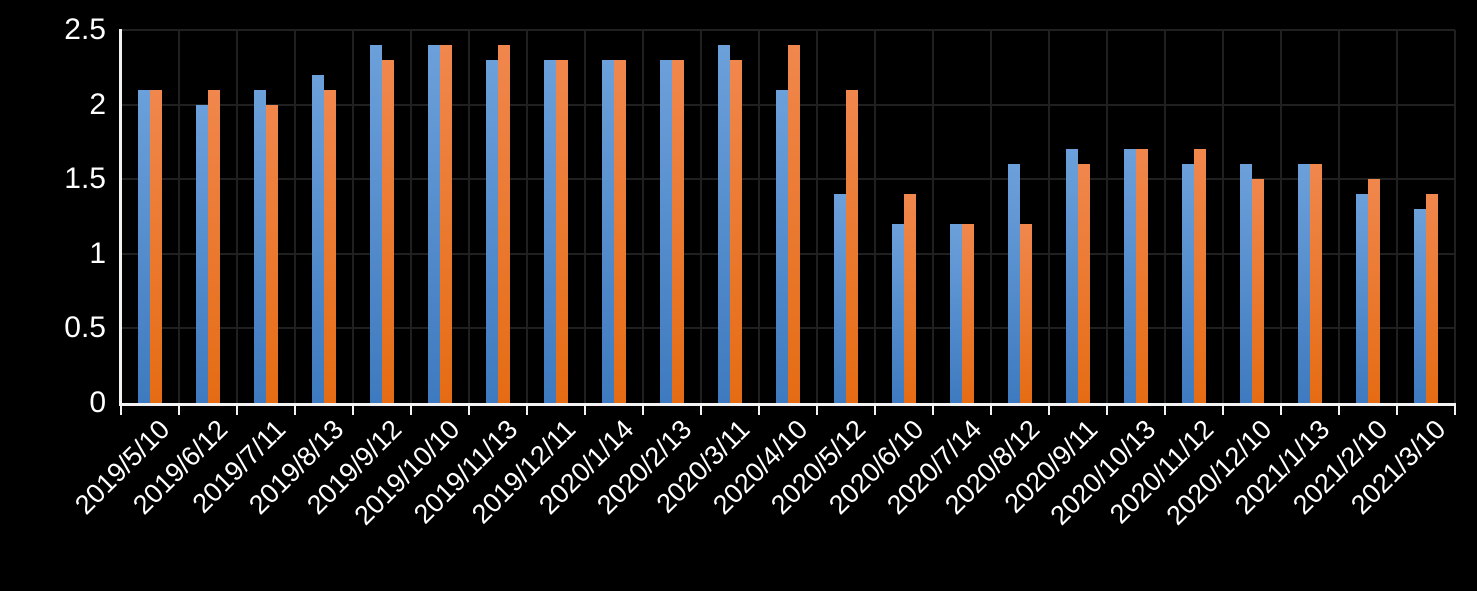 The width and height of the screenshot is (1477, 591). I want to click on gridline-horizontal, so click(788, 30).